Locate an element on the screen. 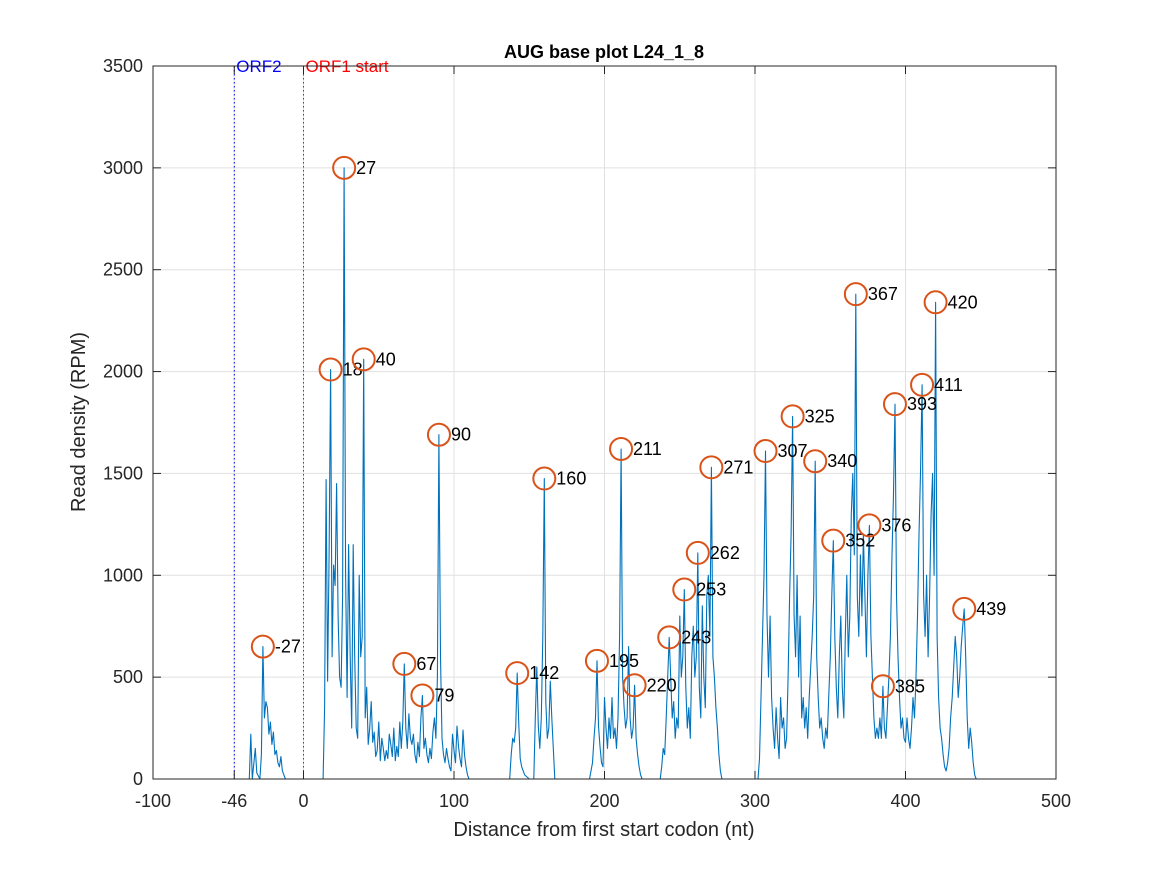  peak-label: 307 is located at coordinates (793, 451).